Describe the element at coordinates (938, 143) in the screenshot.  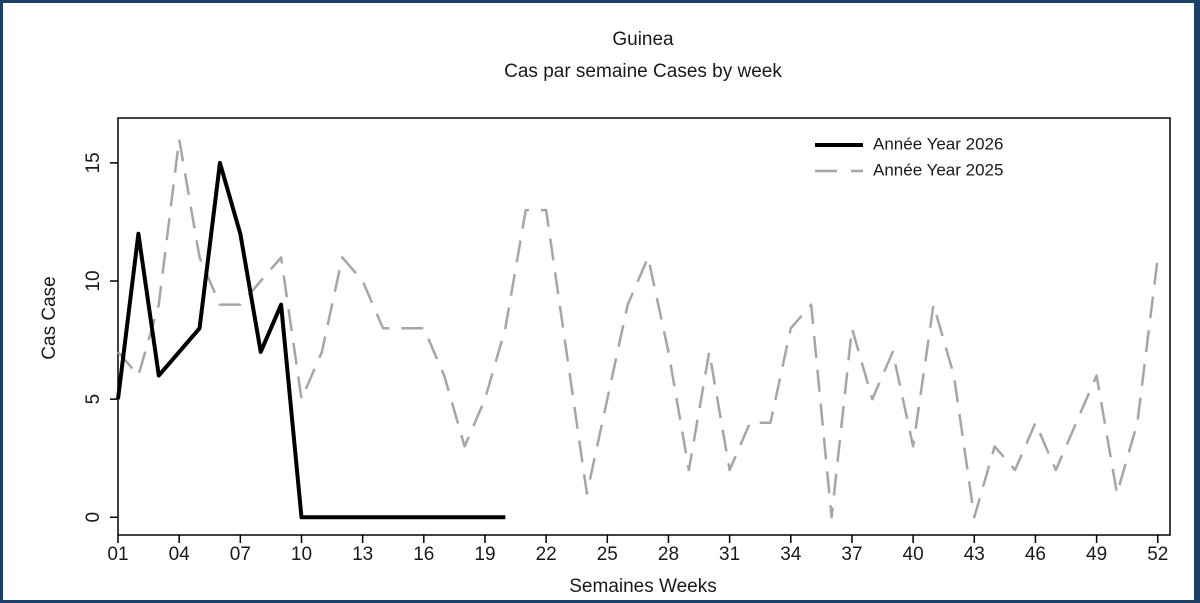
I see `legend-label: Année Year 2026` at that location.